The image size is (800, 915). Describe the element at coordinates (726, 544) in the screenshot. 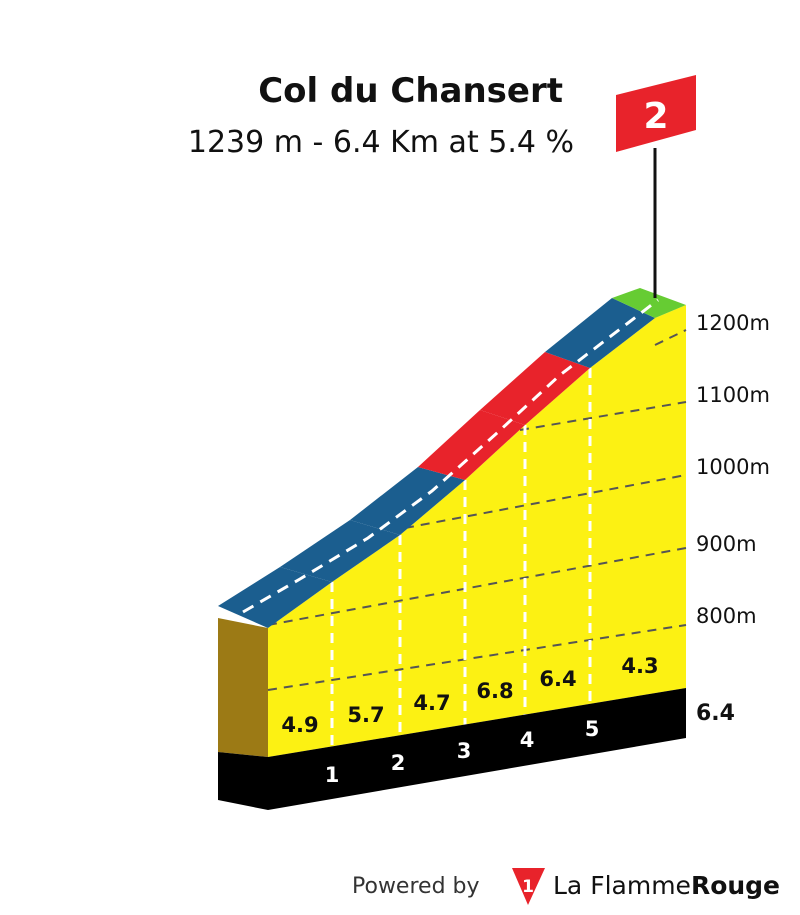

I see `y-tick-label: 900m` at that location.